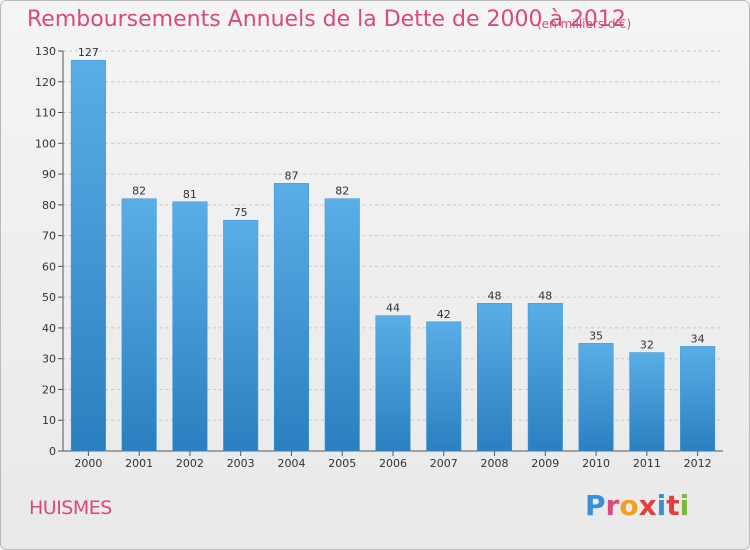  What do you see at coordinates (88, 255) in the screenshot?
I see `bar-2000` at bounding box center [88, 255].